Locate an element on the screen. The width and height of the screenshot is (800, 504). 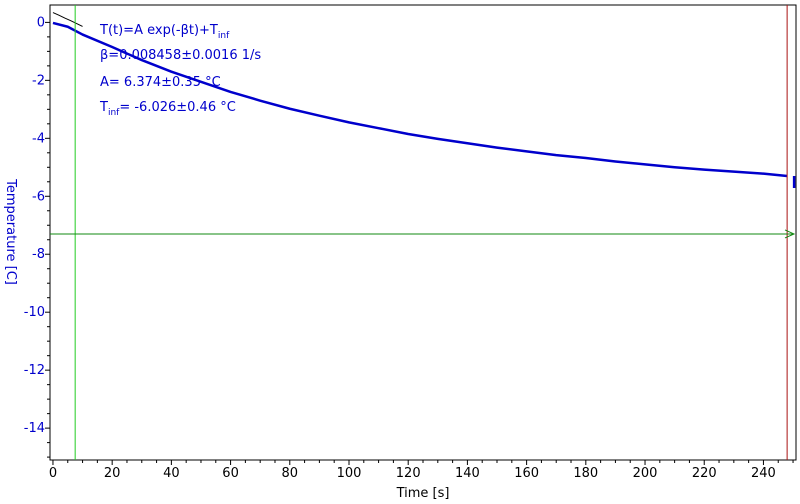
x-tick-label: 80 is located at coordinates (290, 473).